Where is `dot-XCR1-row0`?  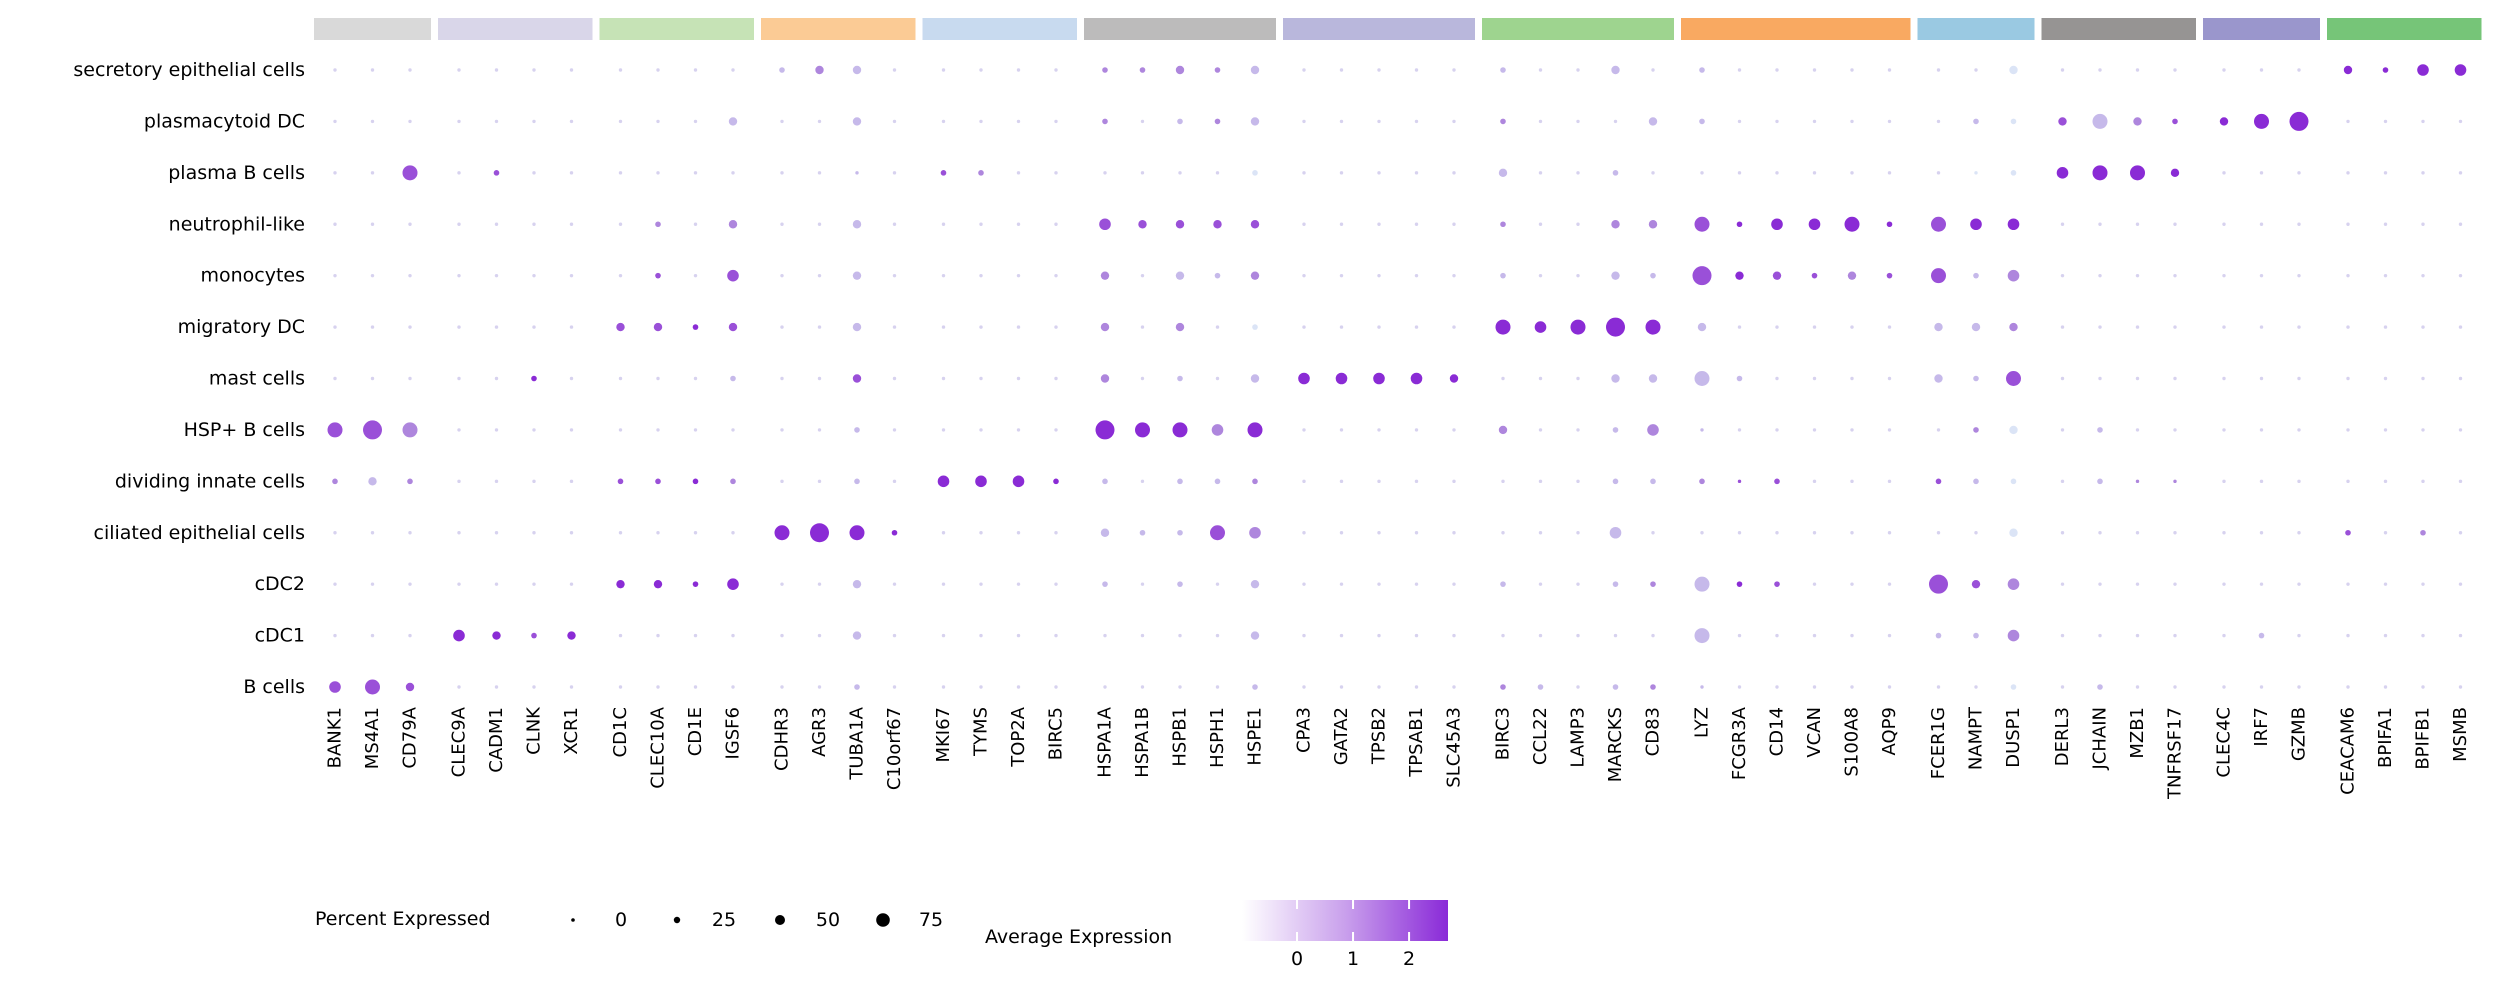
dot-XCR1-row0 is located at coordinates (571, 70).